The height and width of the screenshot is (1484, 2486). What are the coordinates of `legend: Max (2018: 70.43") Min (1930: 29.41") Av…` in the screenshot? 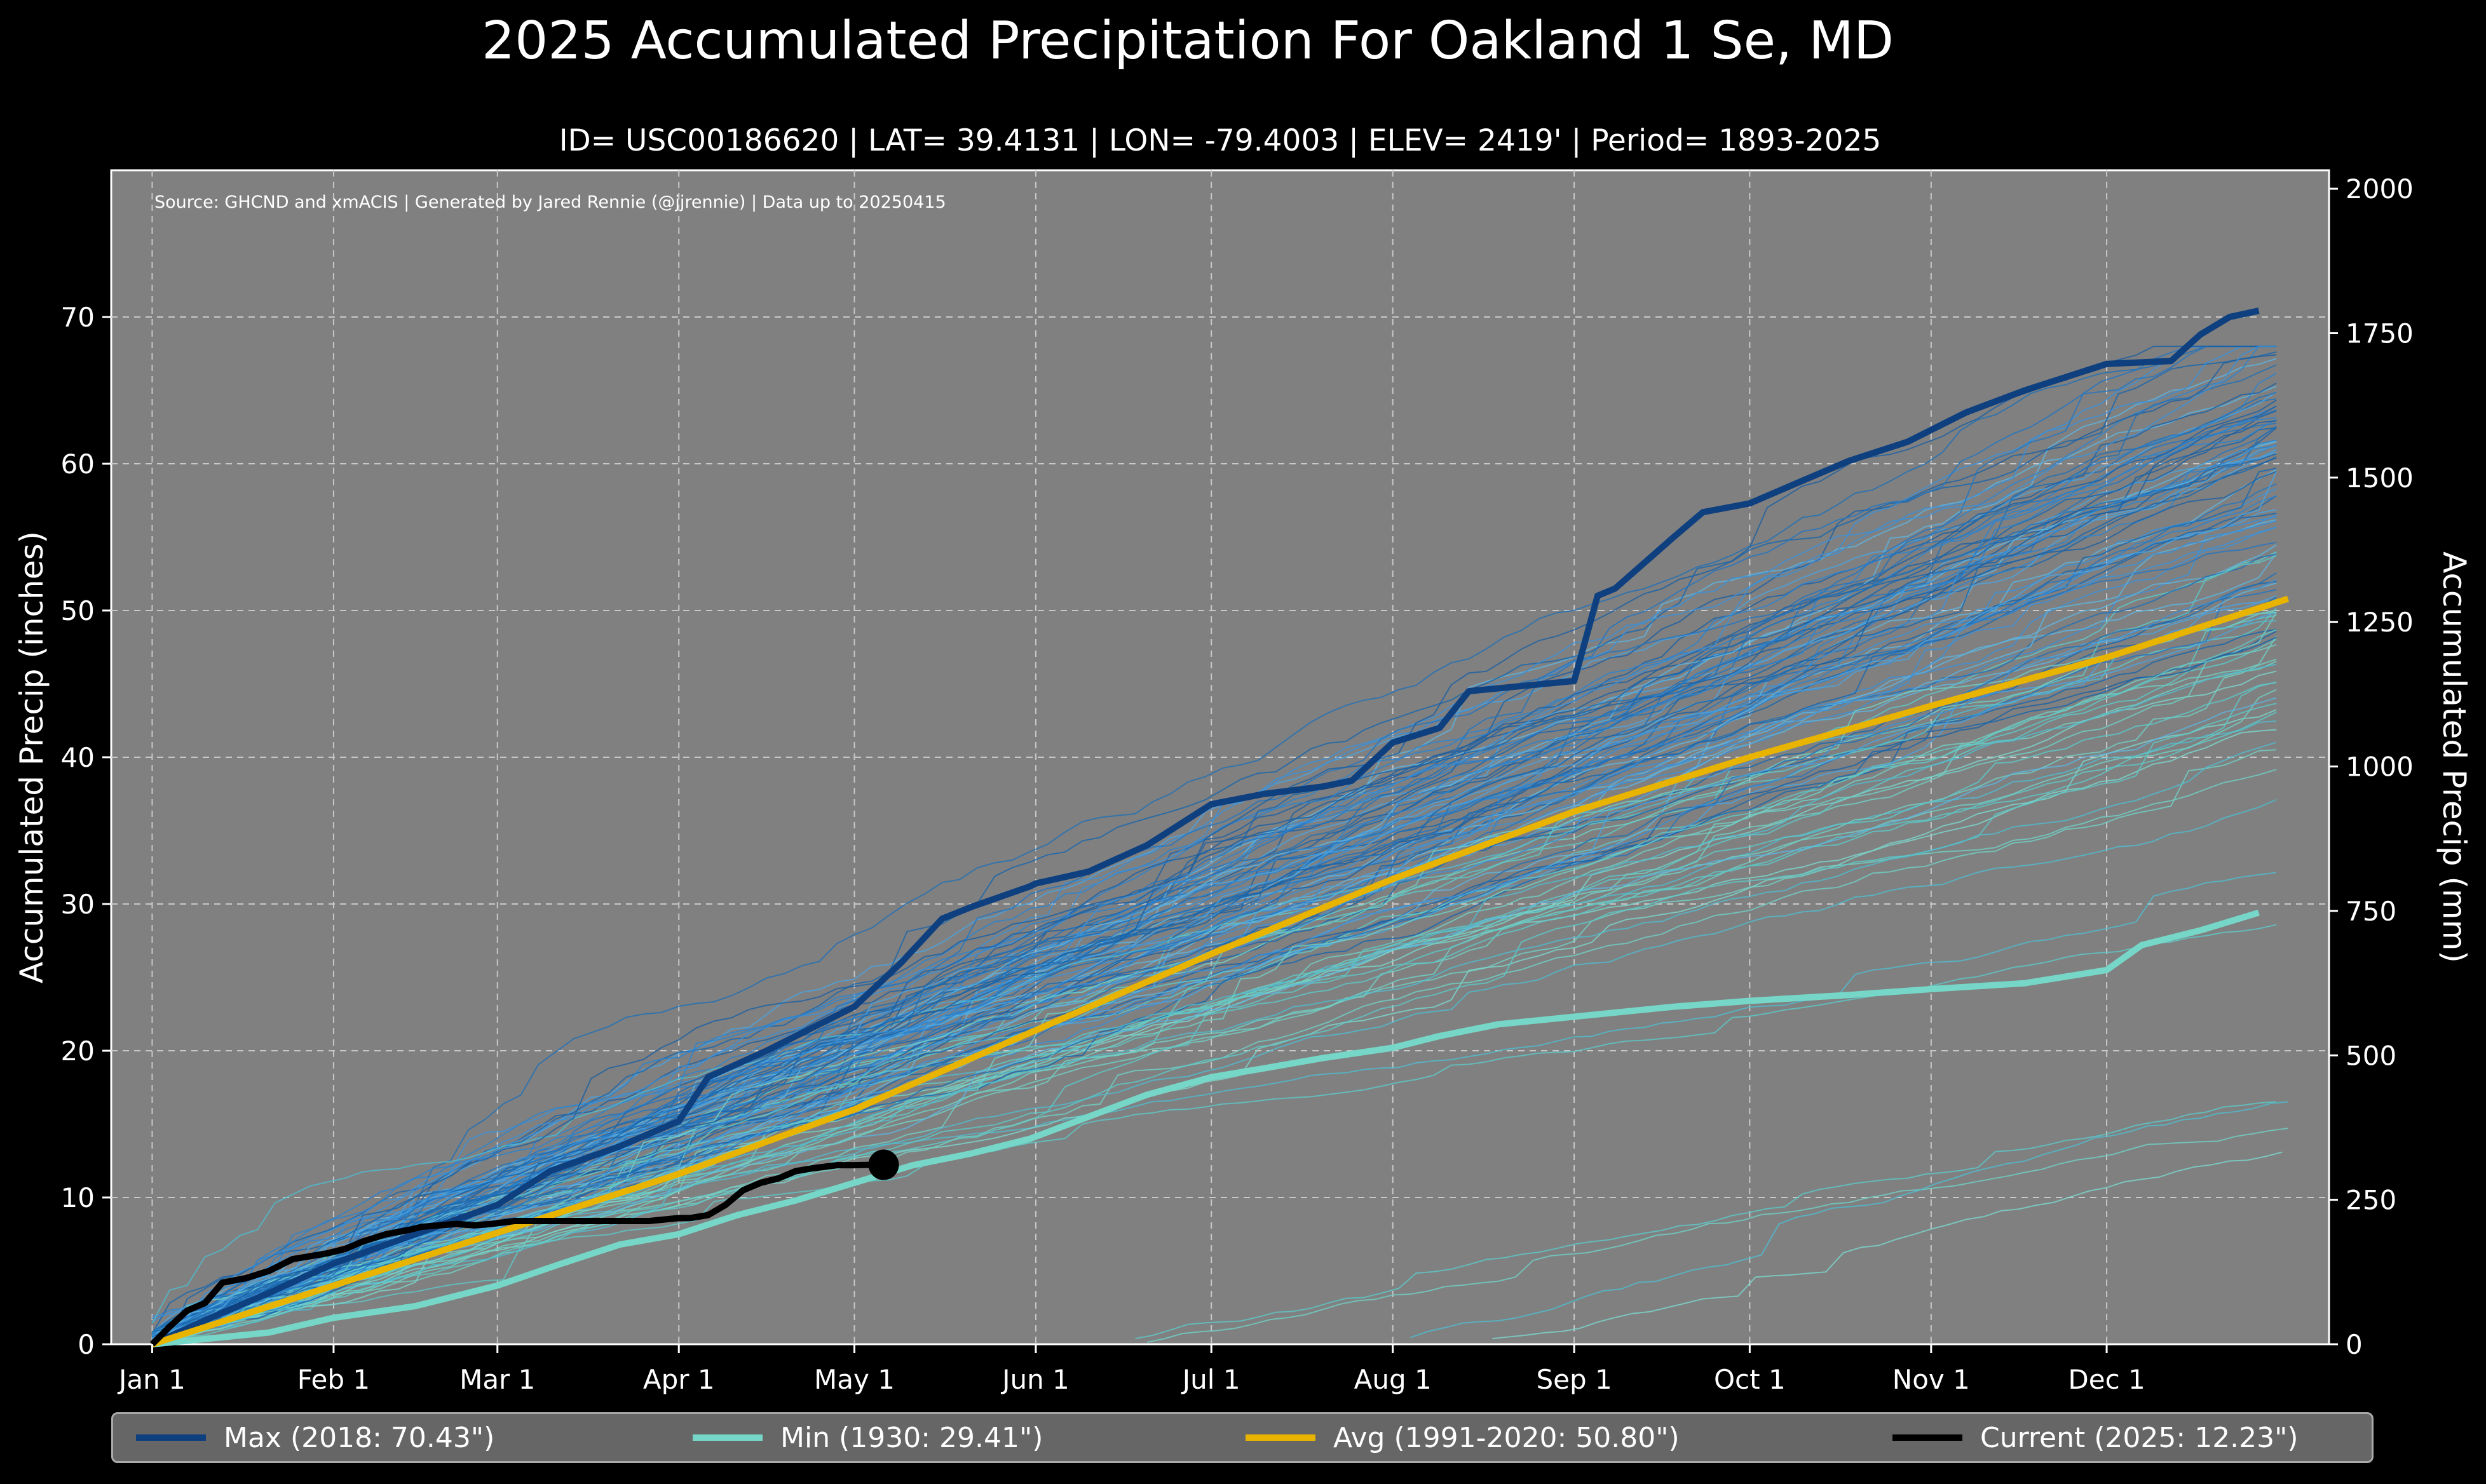 It's located at (1242, 1437).